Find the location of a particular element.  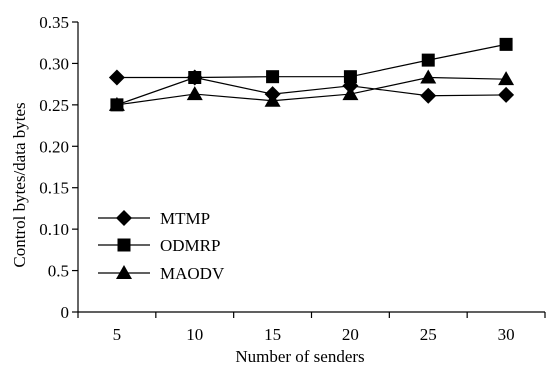

legend-item-odmrp: ODMRP is located at coordinates (159, 245).